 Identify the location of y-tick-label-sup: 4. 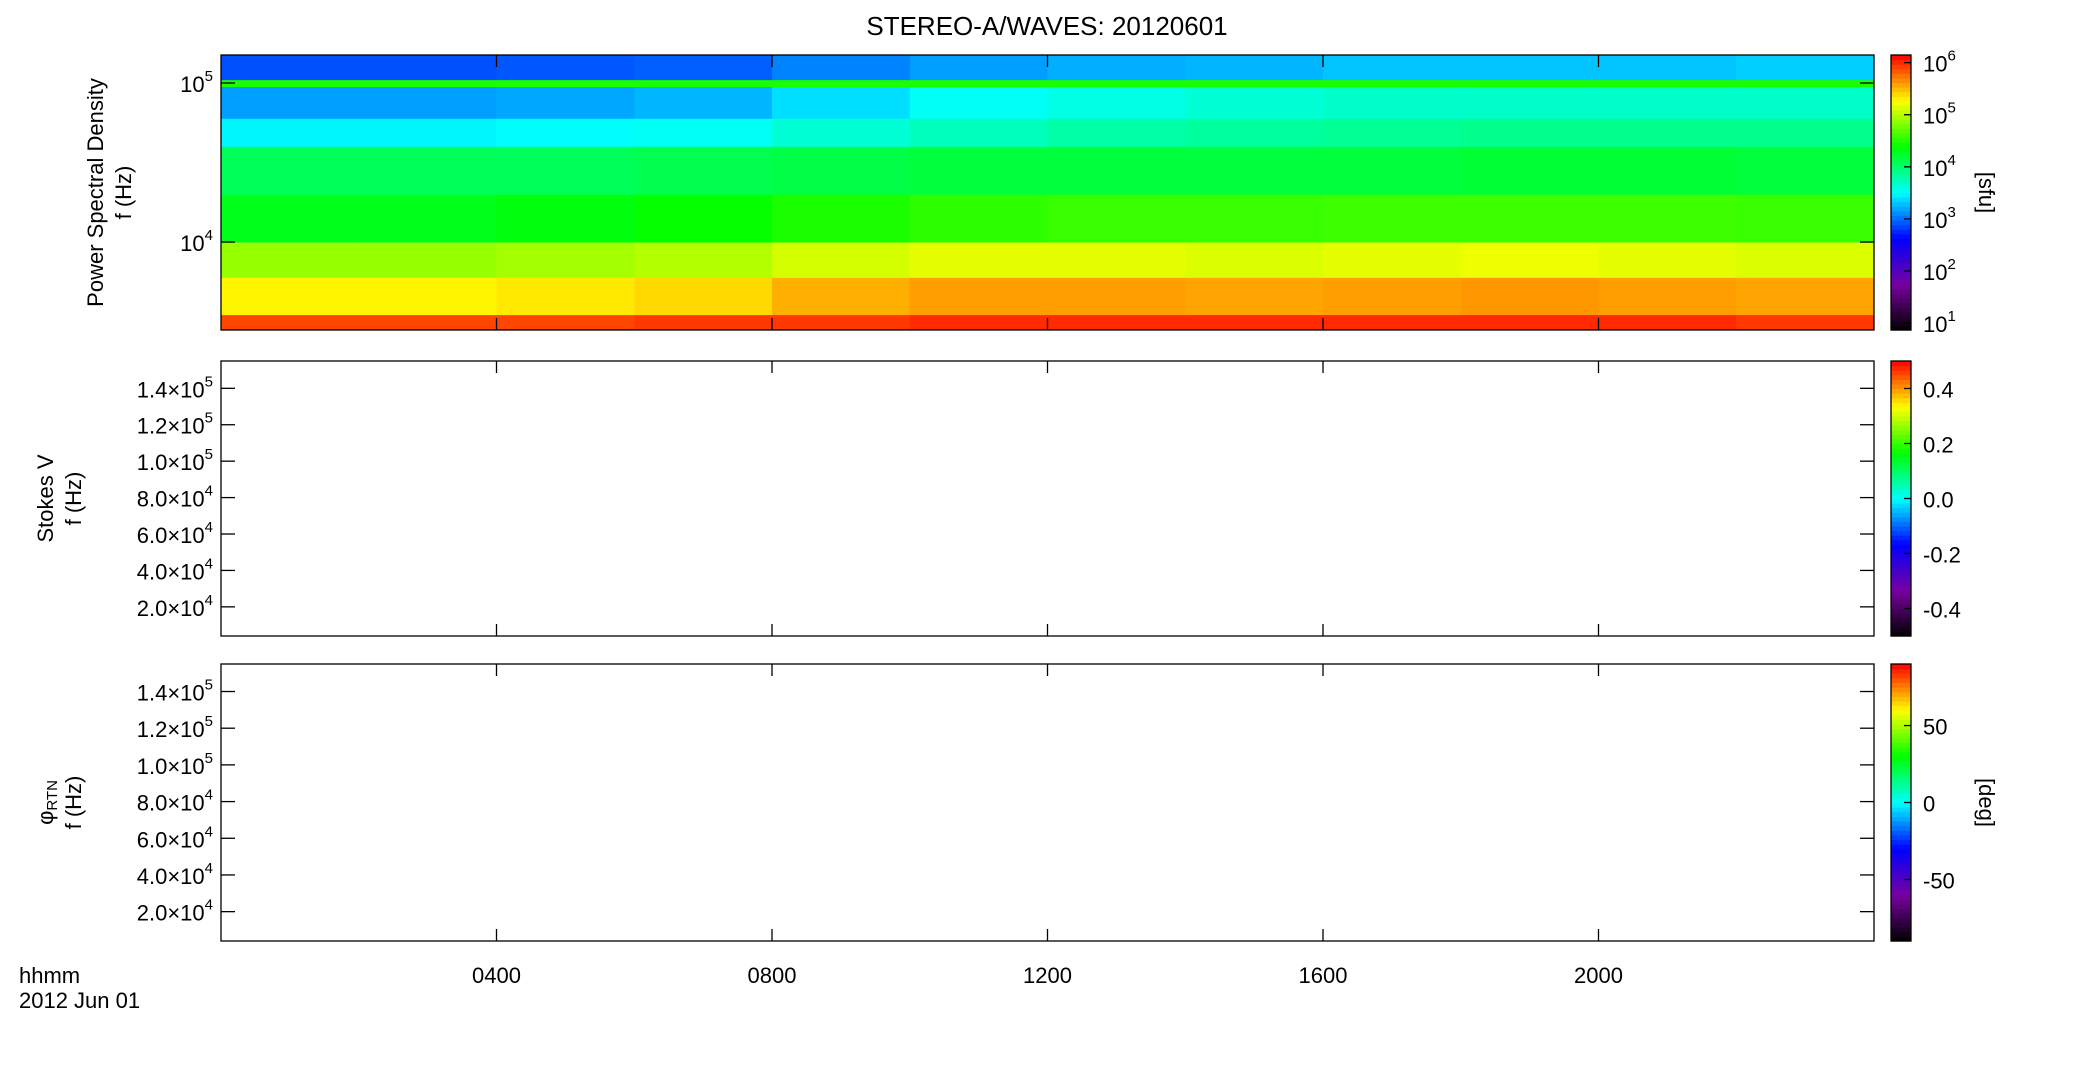
(209, 795).